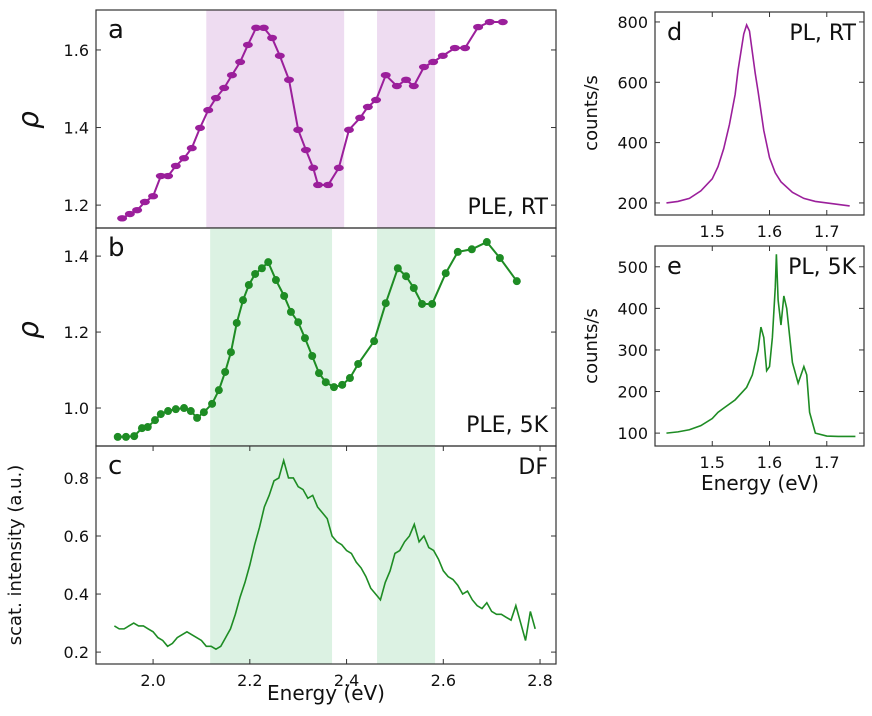 Image resolution: width=872 pixels, height=716 pixels. Describe the element at coordinates (76, 478) in the screenshot. I see `y-tick-label: 0.8` at that location.